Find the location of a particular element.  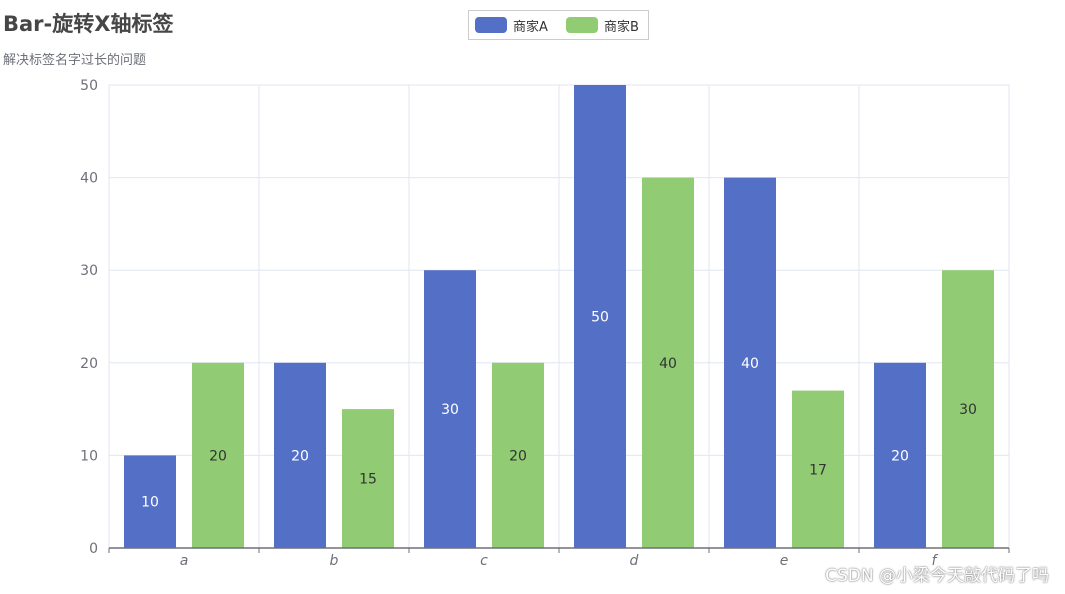

bar-value-label: 17 is located at coordinates (818, 470).